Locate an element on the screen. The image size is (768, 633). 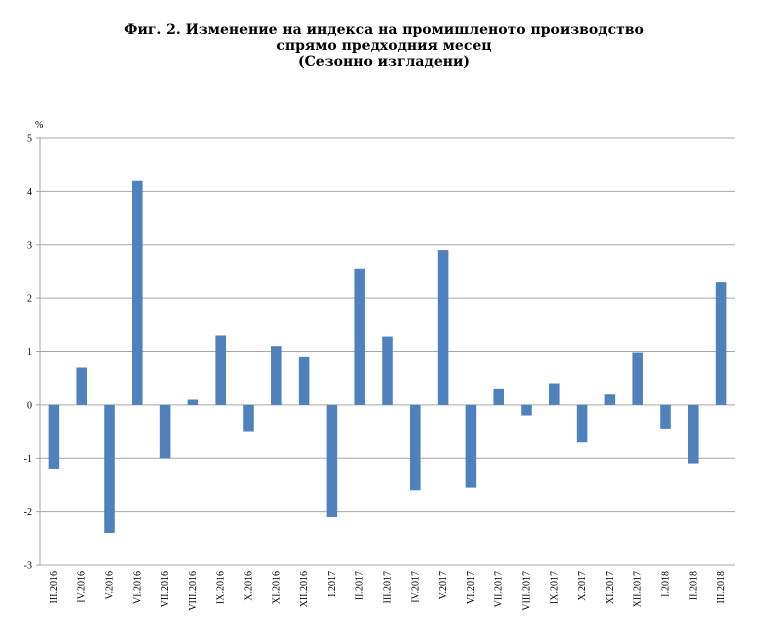
x-tick-label: III.2017 is located at coordinates (388, 587).